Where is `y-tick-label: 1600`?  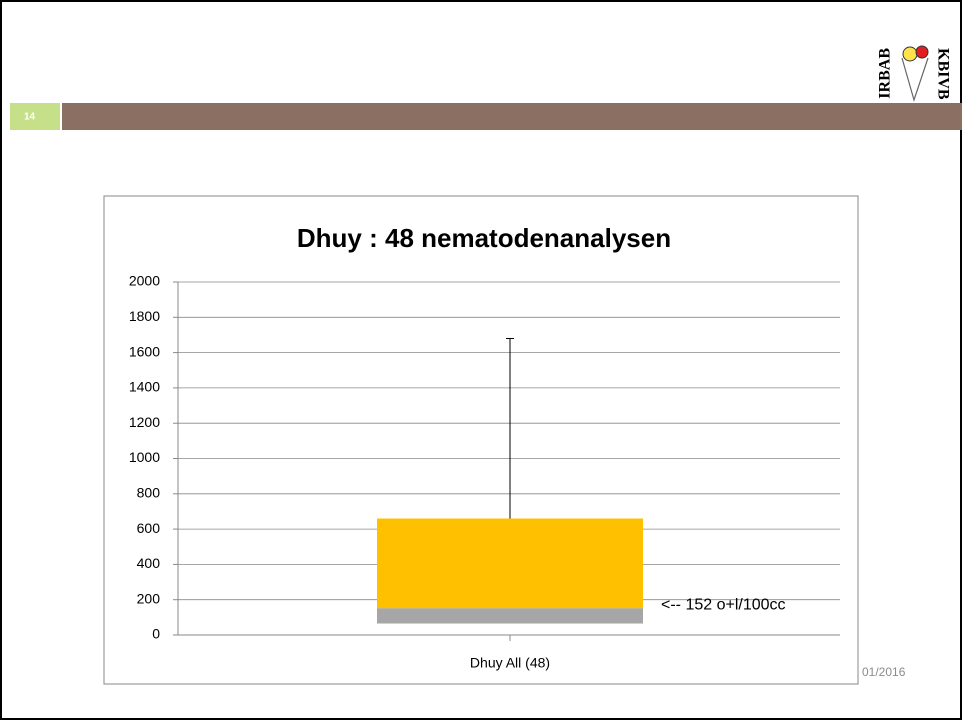
y-tick-label: 1600 is located at coordinates (144, 351).